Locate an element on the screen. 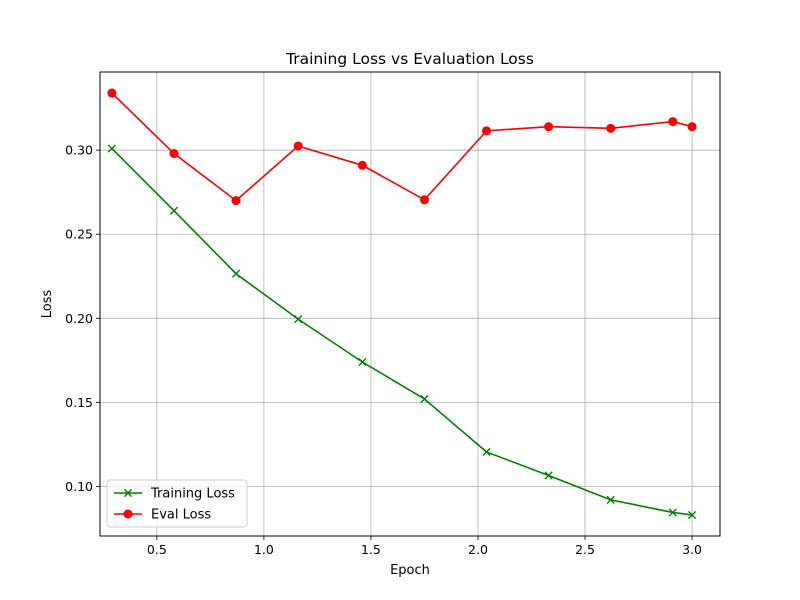 This screenshot has width=800, height=600. y-tick-label: 0.15 is located at coordinates (79, 402).